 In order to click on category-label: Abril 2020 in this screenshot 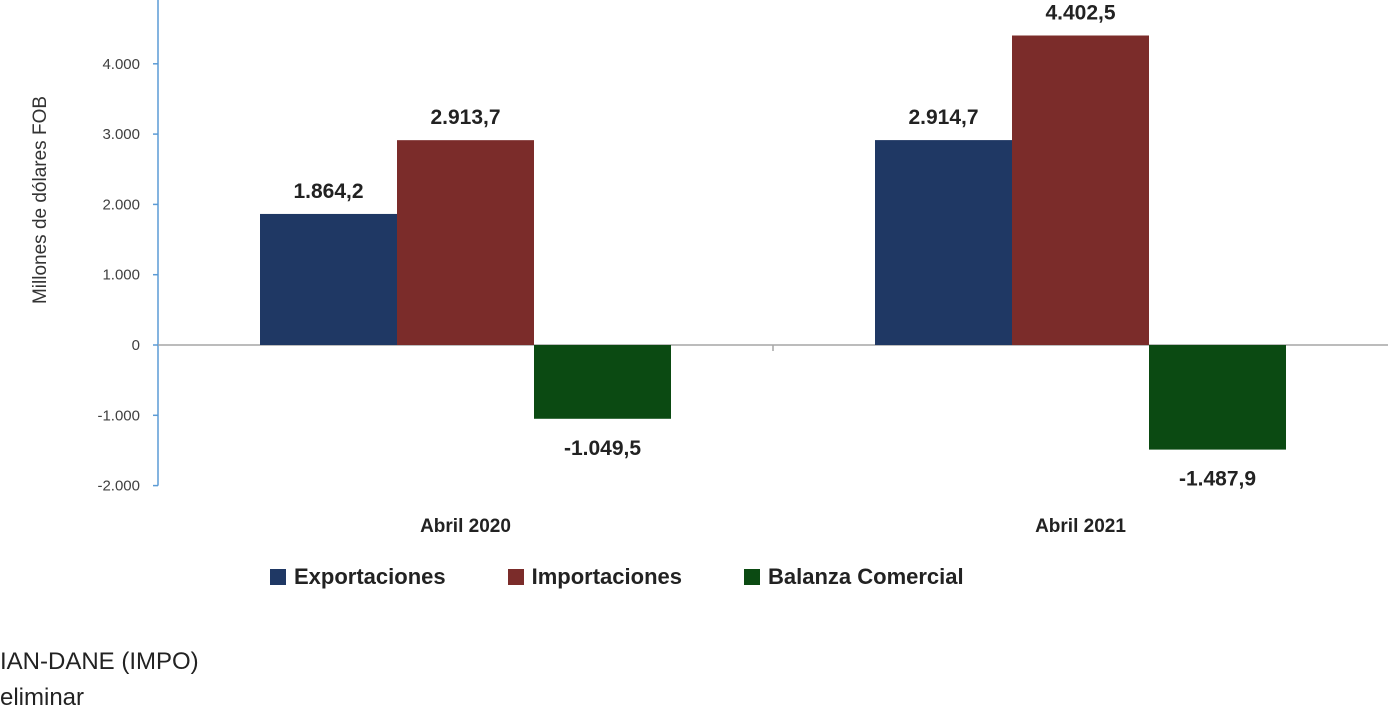, I will do `click(465, 526)`.